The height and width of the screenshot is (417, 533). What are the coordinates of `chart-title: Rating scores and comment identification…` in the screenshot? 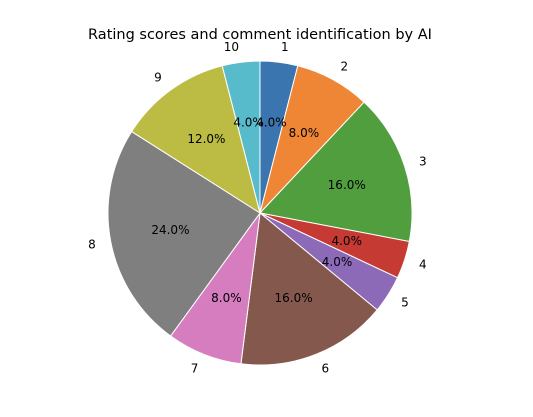 It's located at (260, 35).